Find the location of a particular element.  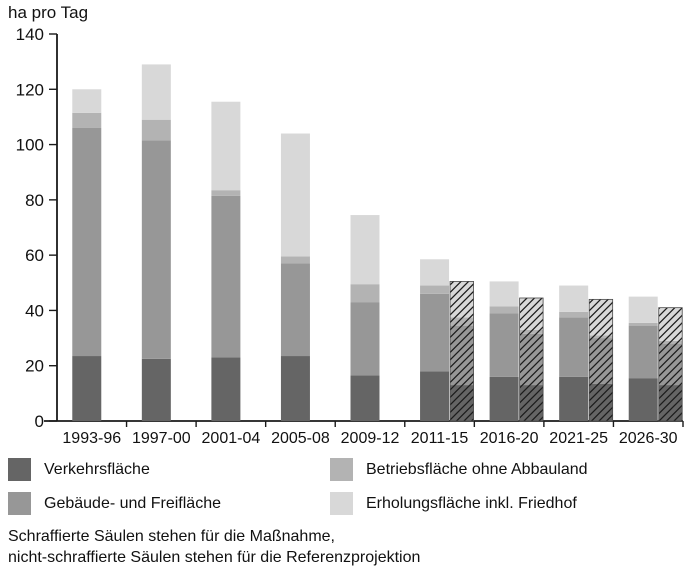

x-tick-label: 1993-96 is located at coordinates (91, 438).